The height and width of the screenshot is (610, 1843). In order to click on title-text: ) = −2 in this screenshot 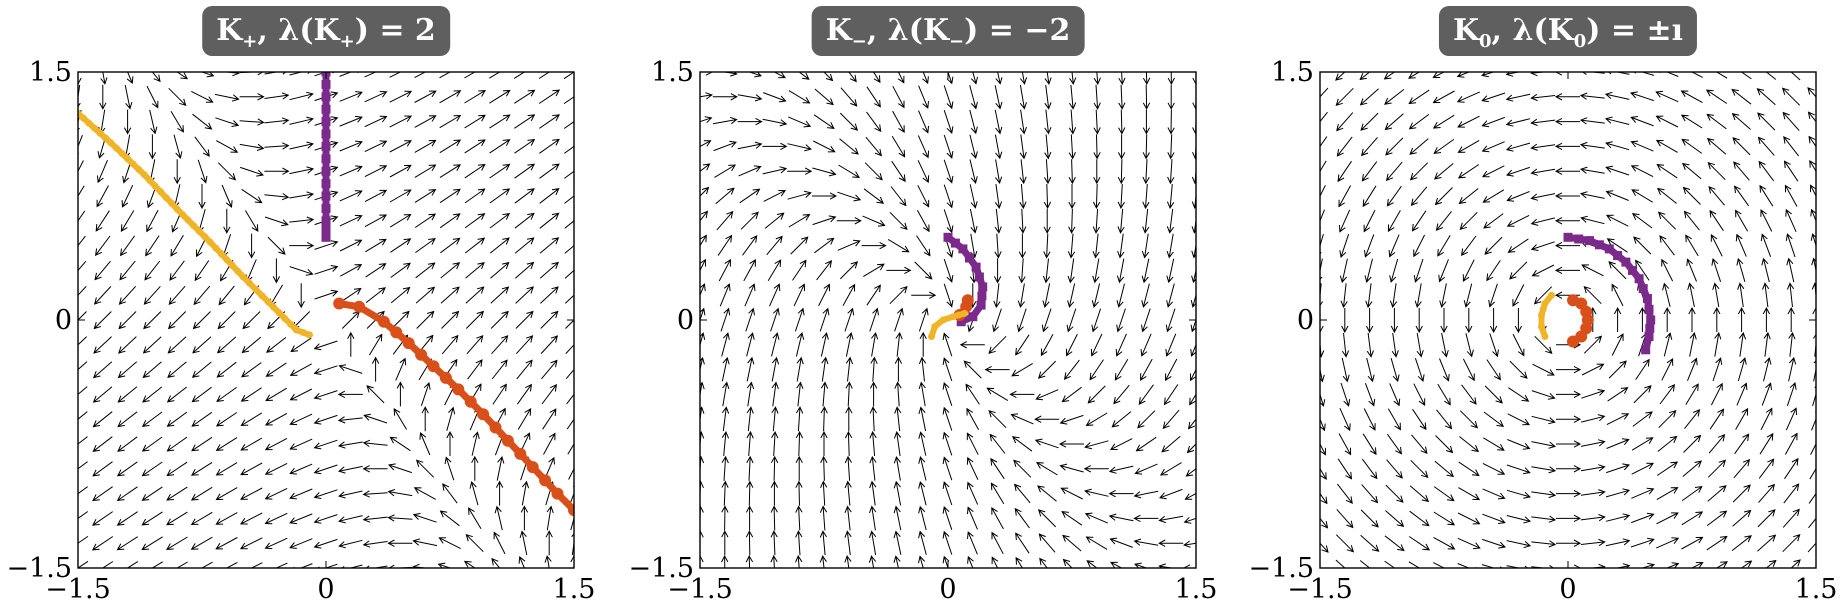, I will do `click(1017, 30)`.